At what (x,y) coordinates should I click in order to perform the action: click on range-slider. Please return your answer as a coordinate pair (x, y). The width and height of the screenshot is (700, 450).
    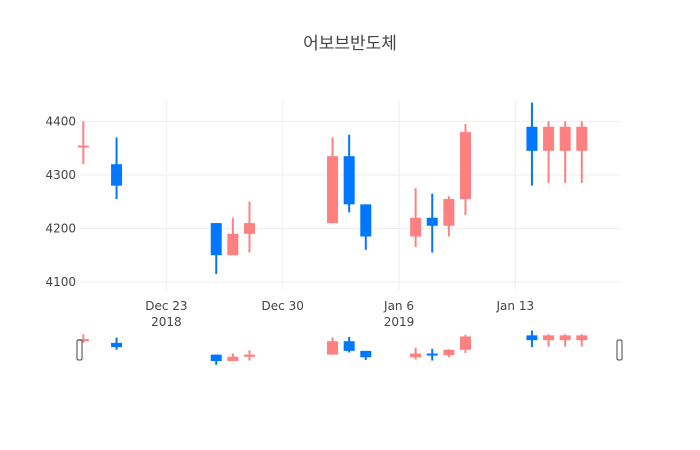
    Looking at the image, I should click on (349, 349).